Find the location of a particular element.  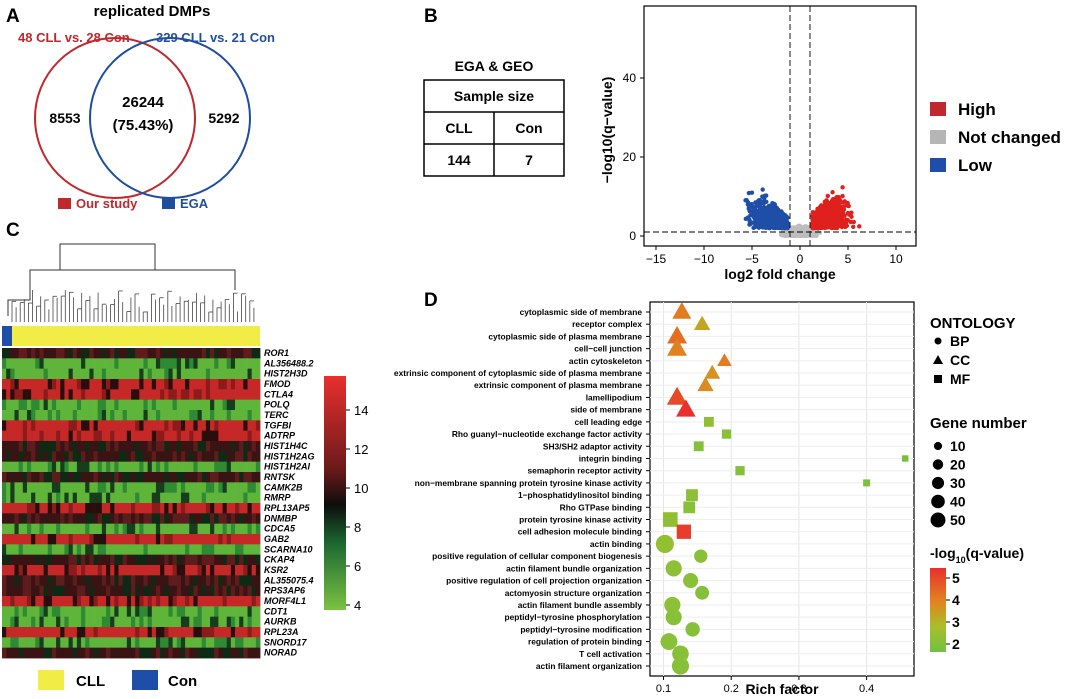

volcano-legend-swatch-nc is located at coordinates (938, 137).